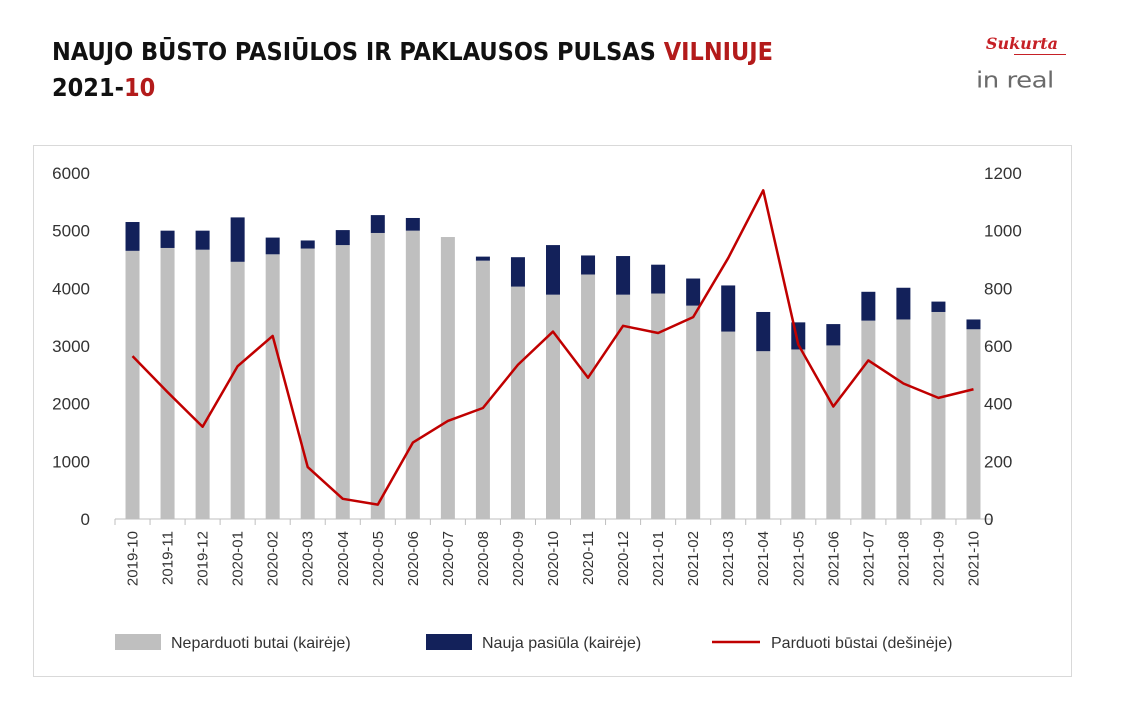 The image size is (1138, 724). Describe the element at coordinates (71, 404) in the screenshot. I see `y-left-tick-label: 2000` at that location.